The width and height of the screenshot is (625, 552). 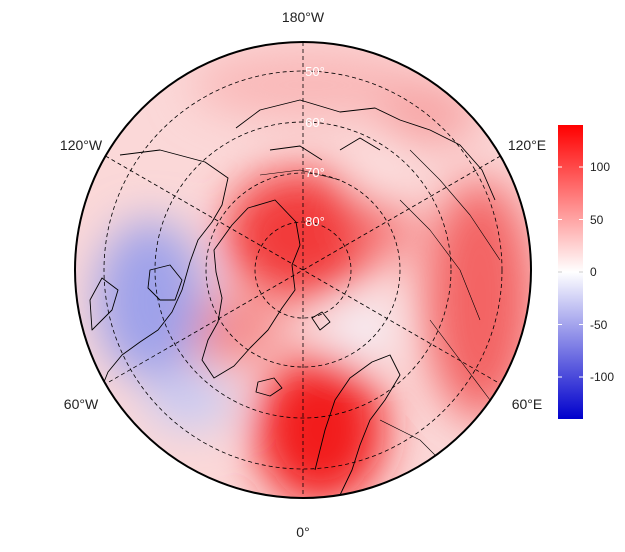 What do you see at coordinates (593, 272) in the screenshot?
I see `colorbar-label-0: 0` at bounding box center [593, 272].